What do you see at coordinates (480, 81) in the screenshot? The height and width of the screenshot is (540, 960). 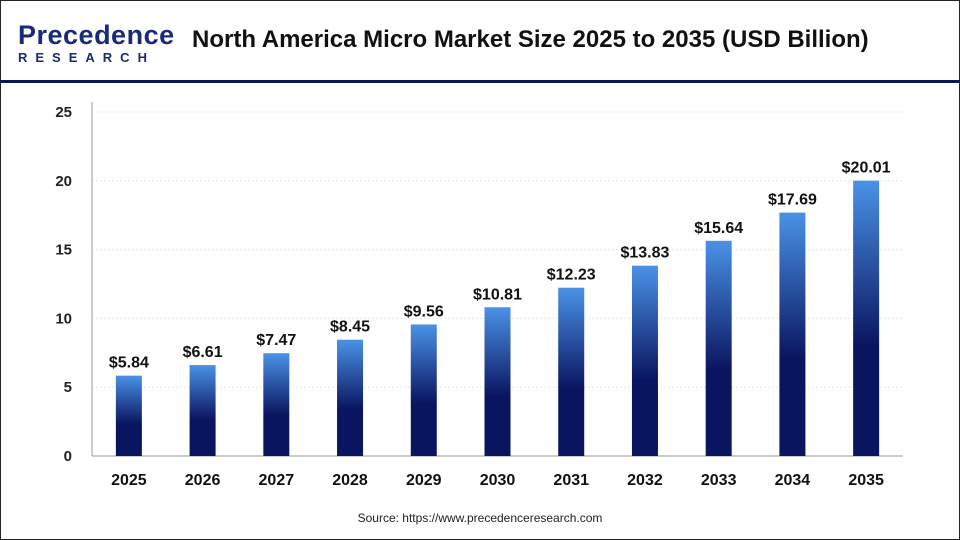 I see `header-divider` at bounding box center [480, 81].